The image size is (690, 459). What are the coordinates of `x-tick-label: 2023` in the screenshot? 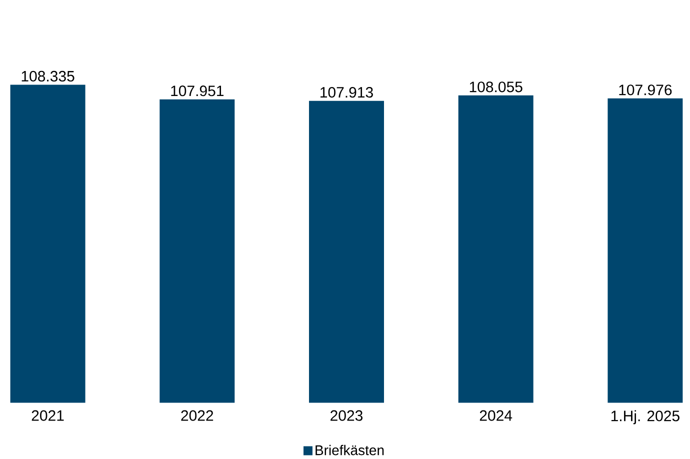 It's located at (346, 416).